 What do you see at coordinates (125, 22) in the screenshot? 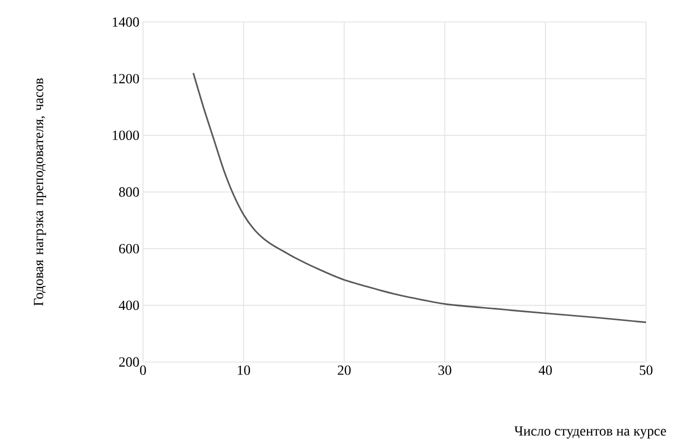
I see `y-tick-label: 1400` at bounding box center [125, 22].